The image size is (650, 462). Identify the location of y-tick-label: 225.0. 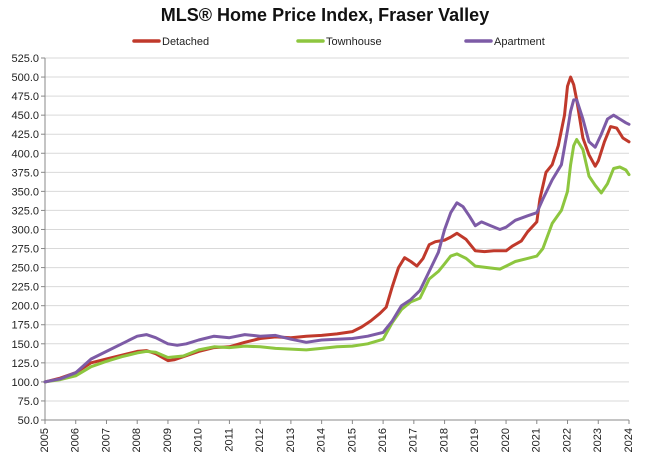
(25, 288).